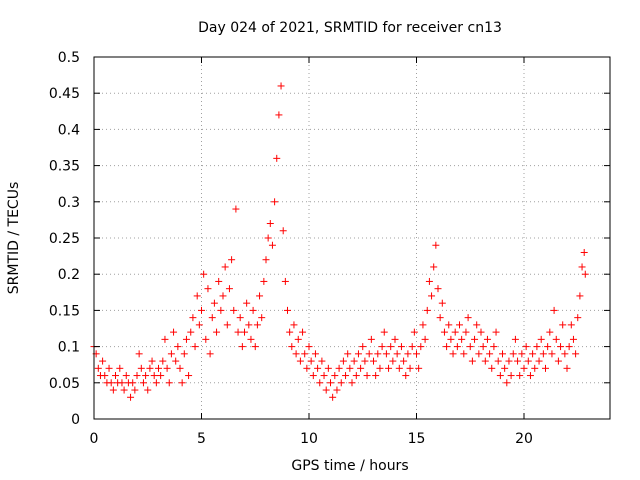  Describe the element at coordinates (69, 130) in the screenshot. I see `y-tick-label: 0.4` at that location.